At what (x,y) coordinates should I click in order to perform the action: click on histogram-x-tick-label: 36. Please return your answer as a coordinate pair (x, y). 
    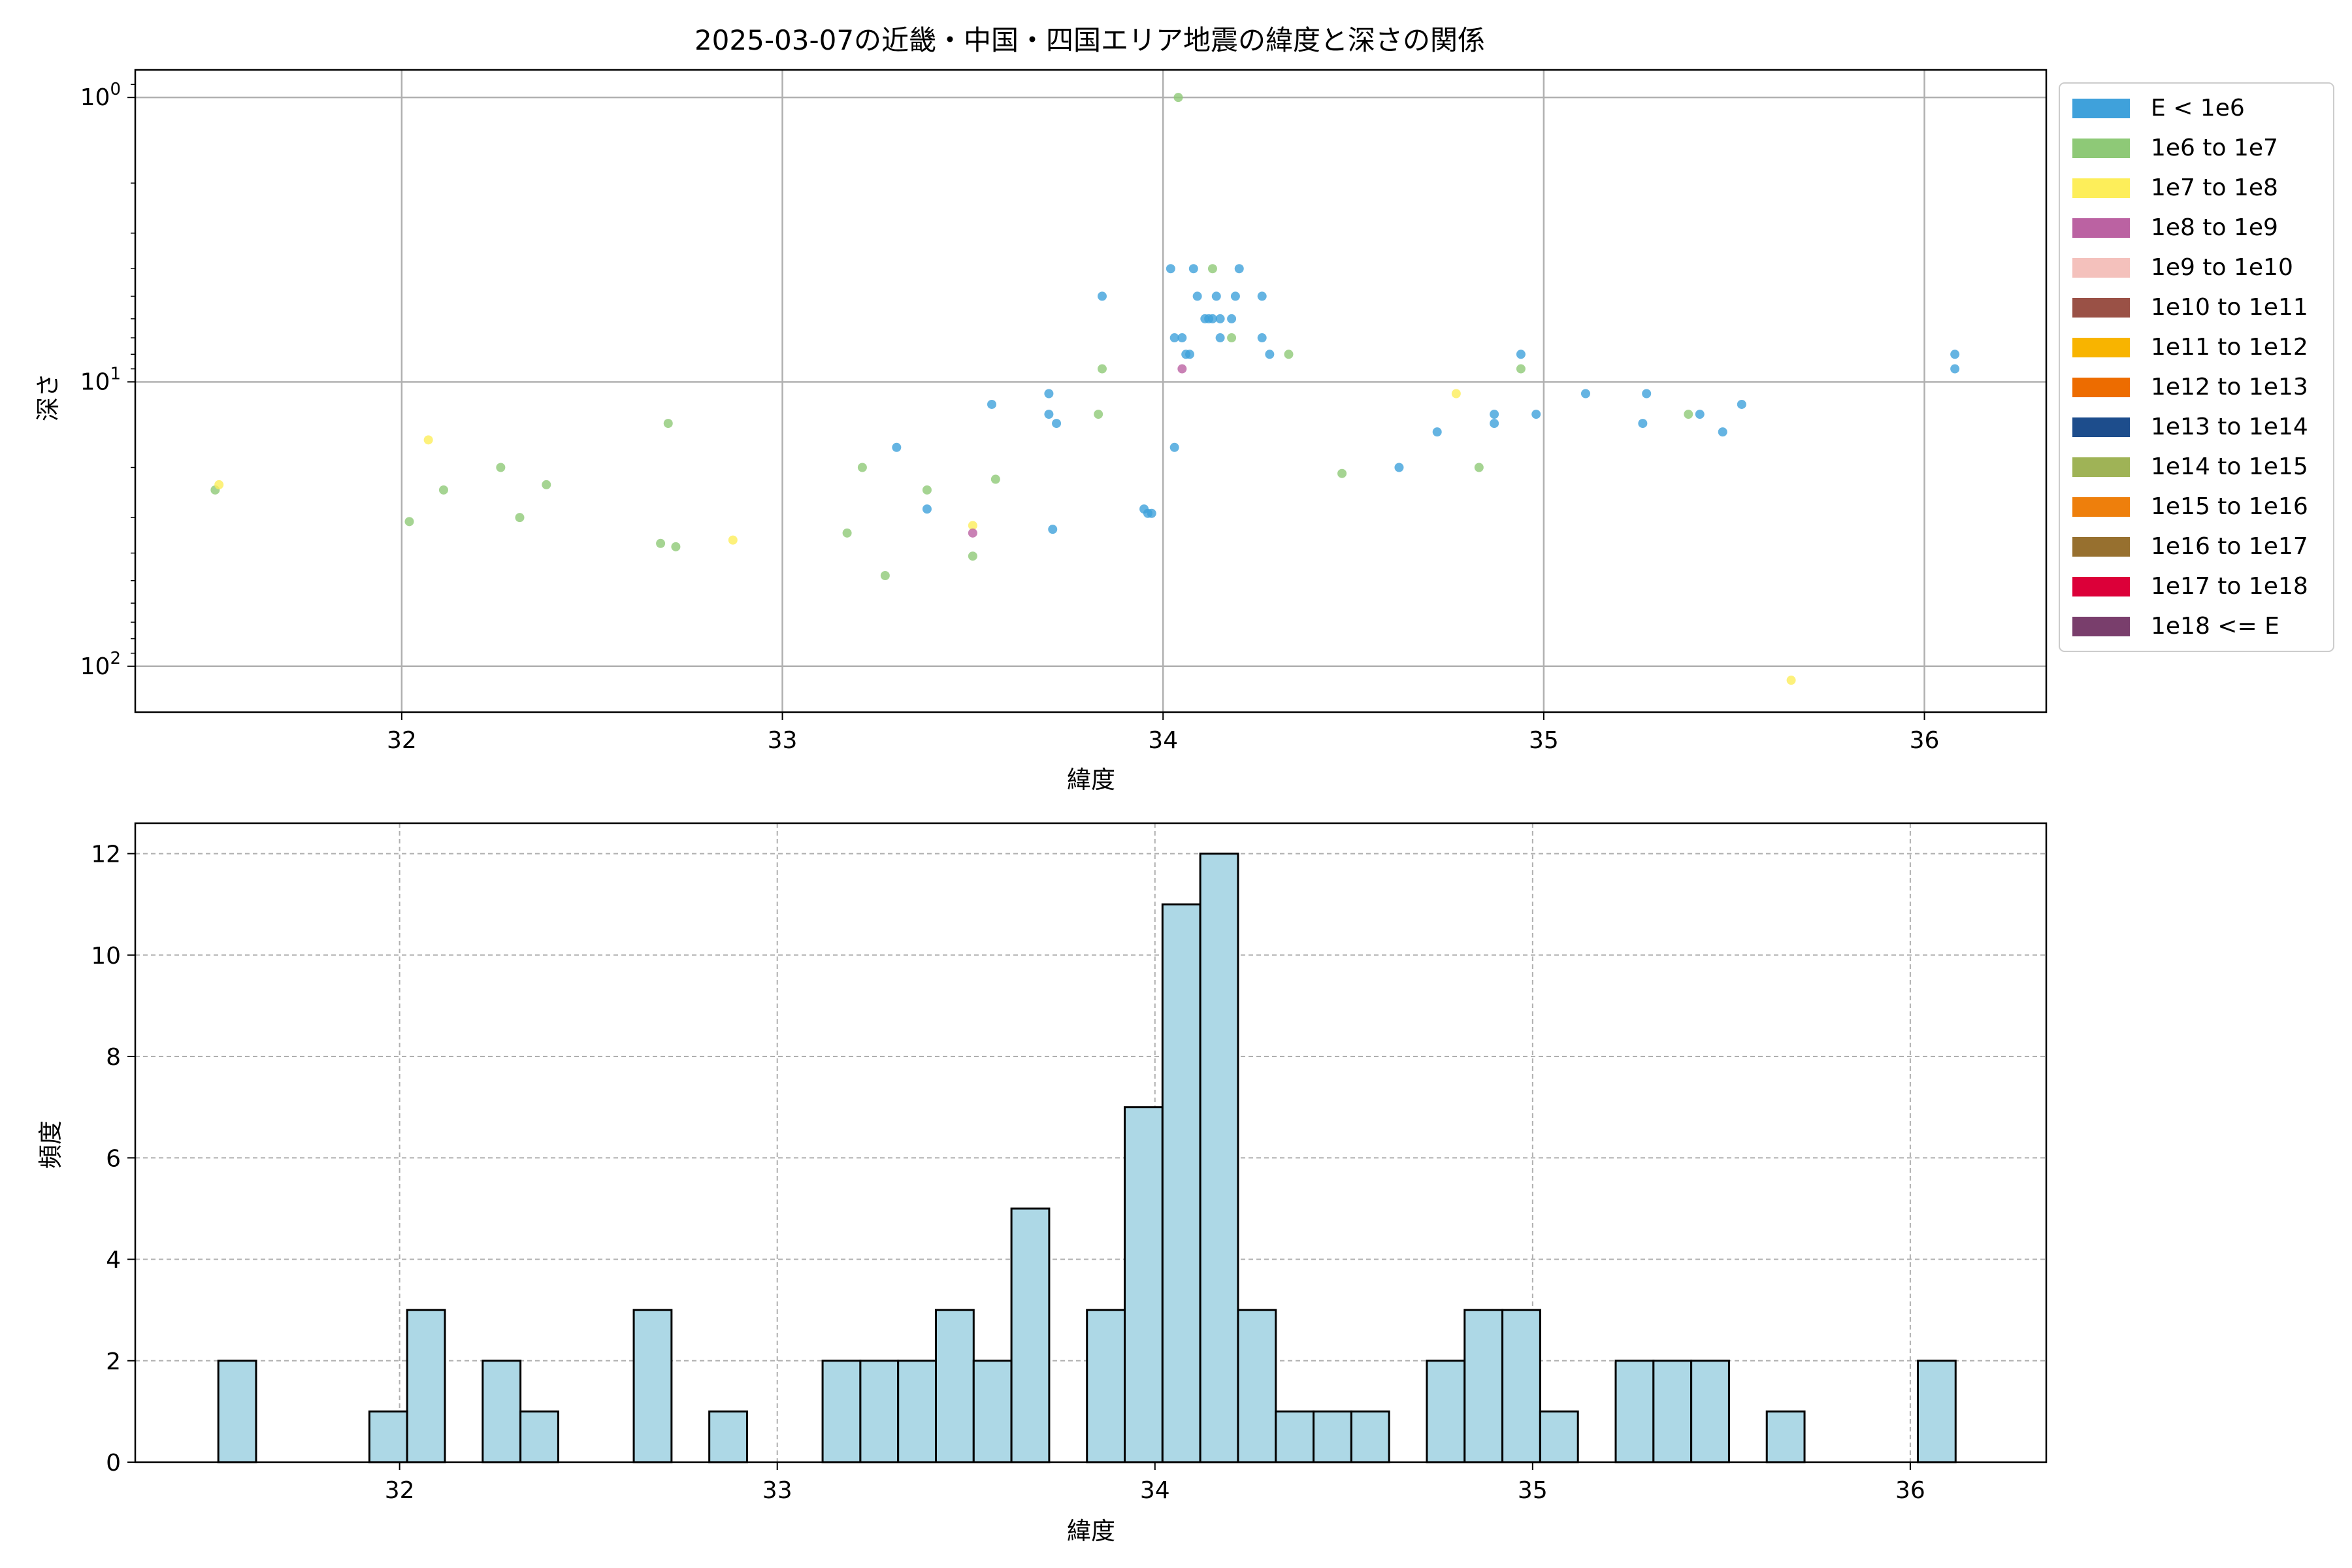
    Looking at the image, I should click on (1910, 1490).